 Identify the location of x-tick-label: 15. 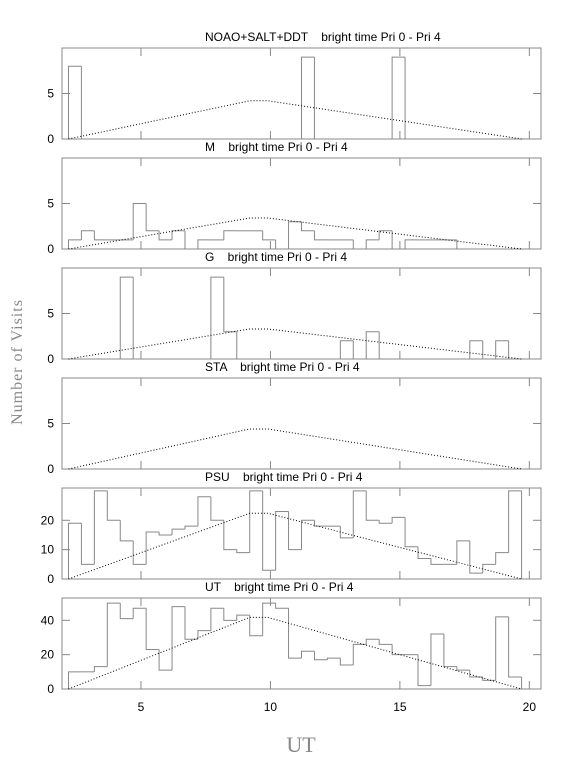
(400, 707).